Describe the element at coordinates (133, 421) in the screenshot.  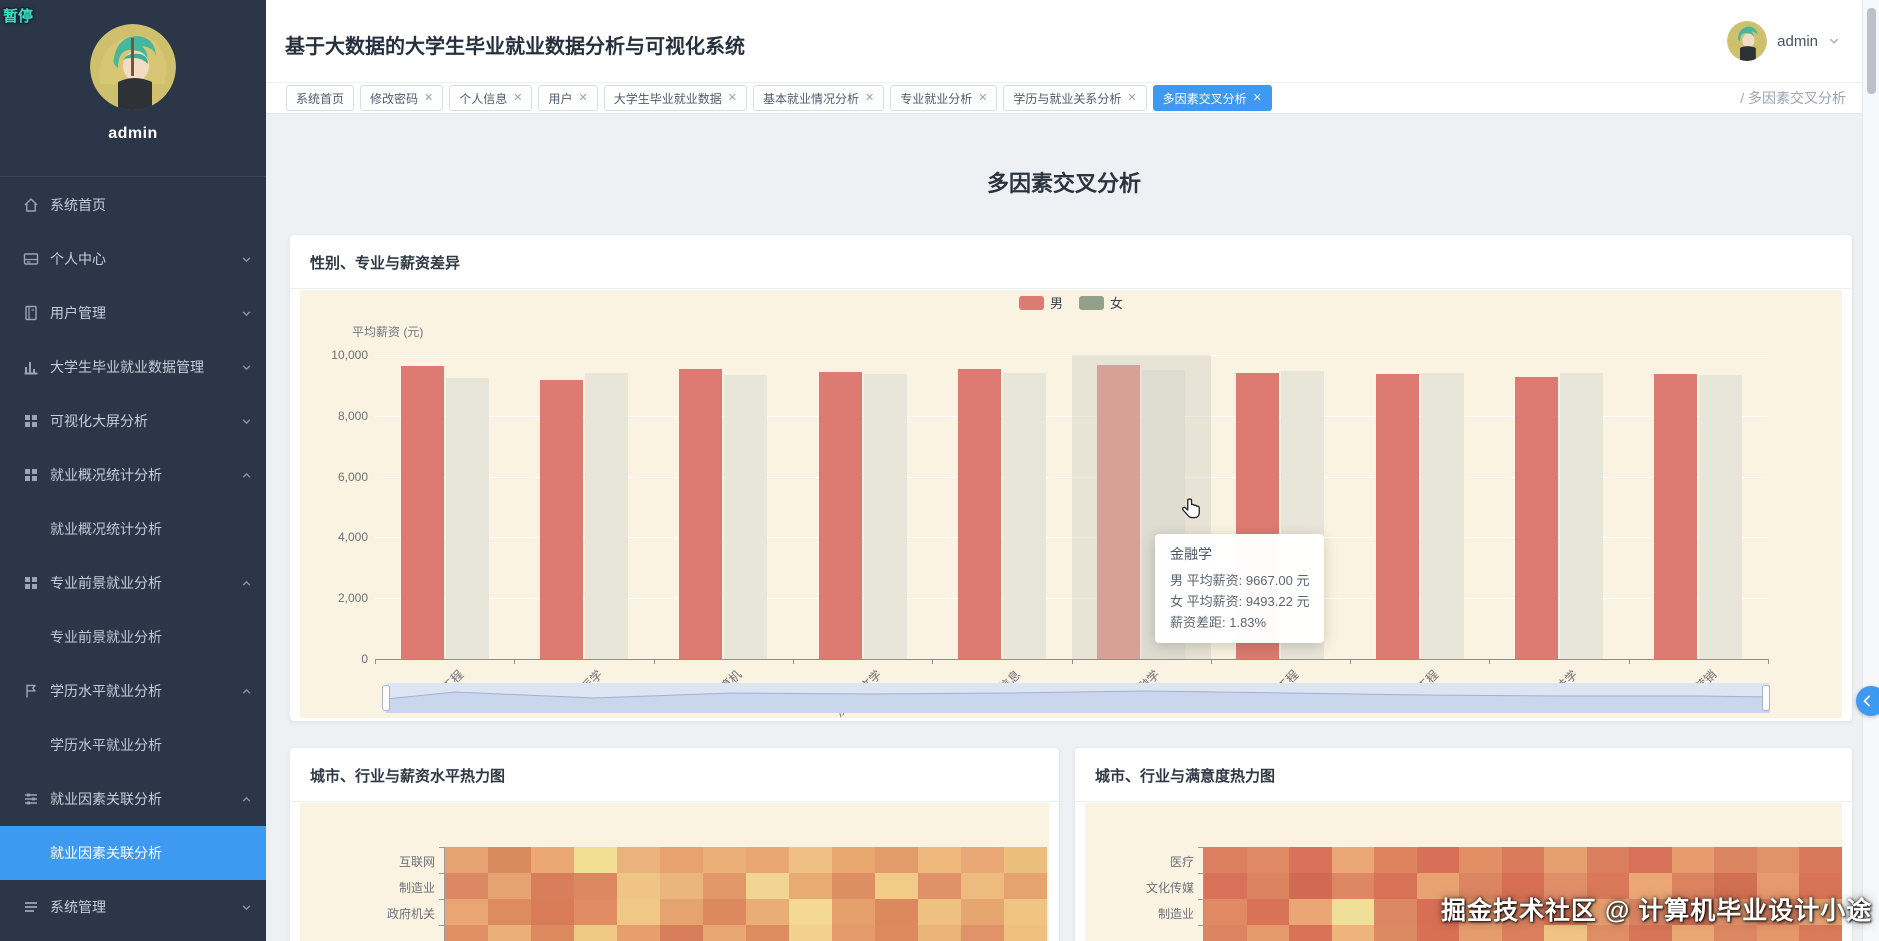
I see `sidebar-item-4: 可视化大屏分析` at that location.